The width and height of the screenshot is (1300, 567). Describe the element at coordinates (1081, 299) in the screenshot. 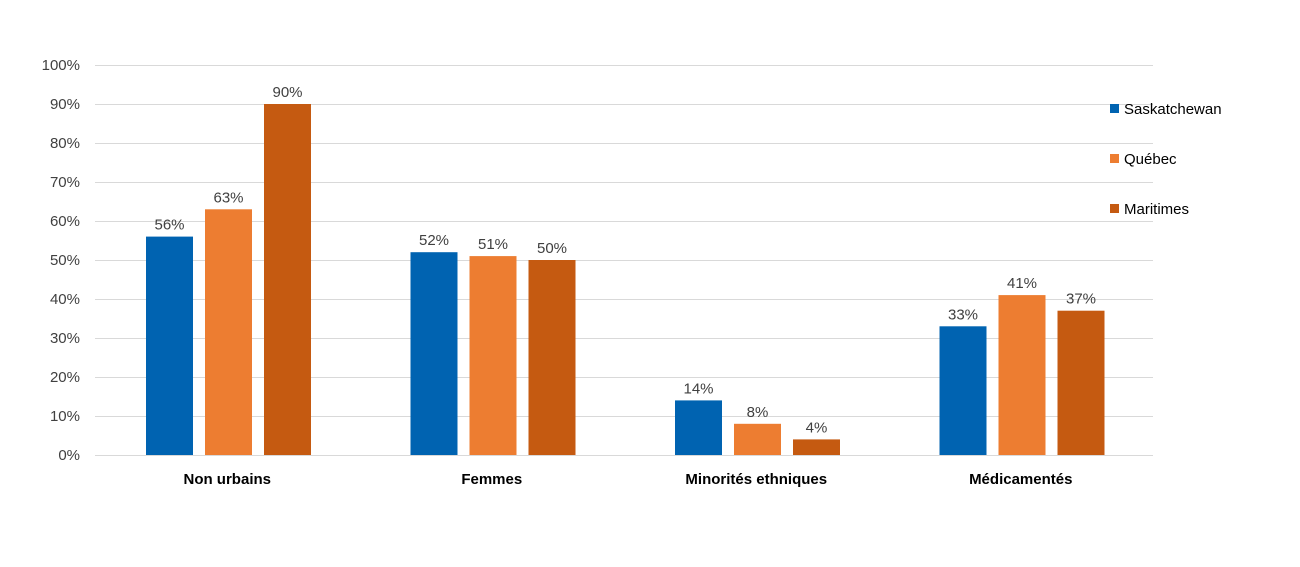

I see `data-label: 37%` at that location.